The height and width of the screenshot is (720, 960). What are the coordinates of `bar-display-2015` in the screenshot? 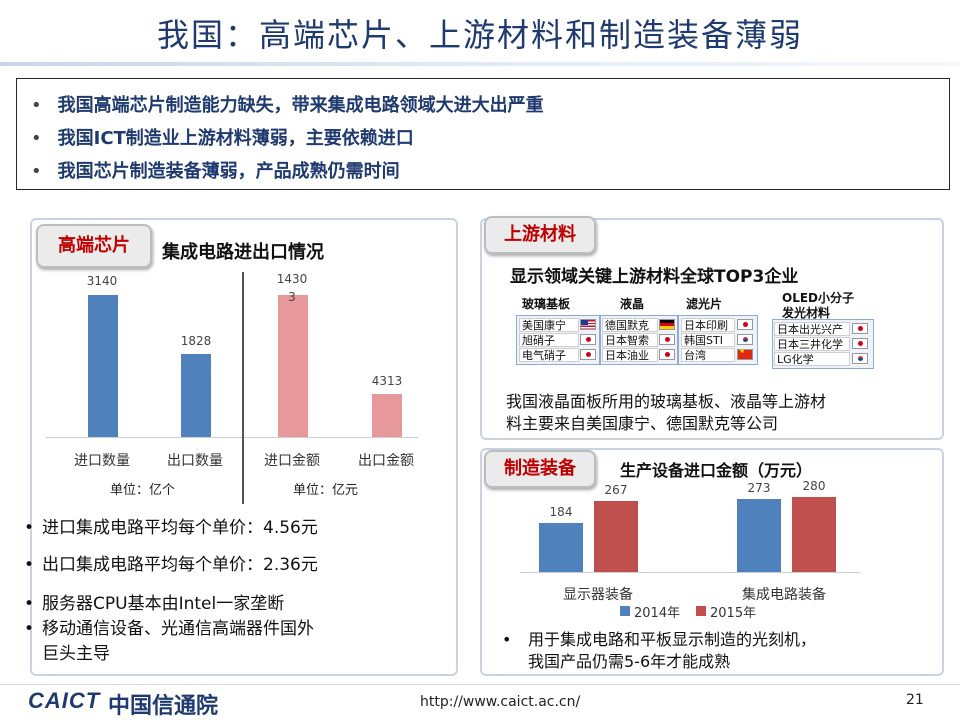 It's located at (616, 536).